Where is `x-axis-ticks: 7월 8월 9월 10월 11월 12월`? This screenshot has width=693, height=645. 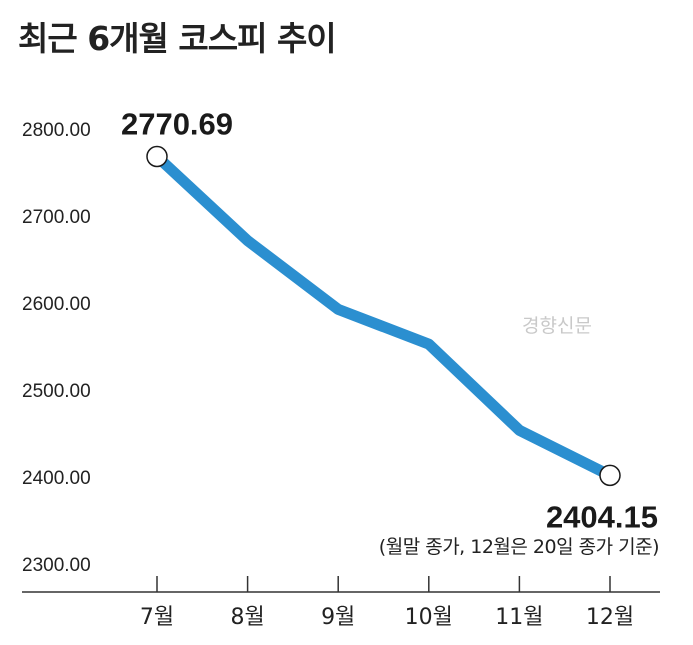 x-axis-ticks: 7월 8월 9월 10월 11월 12월 is located at coordinates (387, 603).